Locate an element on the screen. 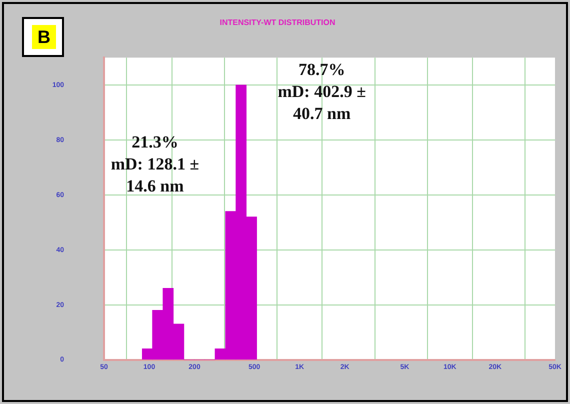  chart-title: INTENSITY-WT DISTRIBUTION is located at coordinates (278, 23).